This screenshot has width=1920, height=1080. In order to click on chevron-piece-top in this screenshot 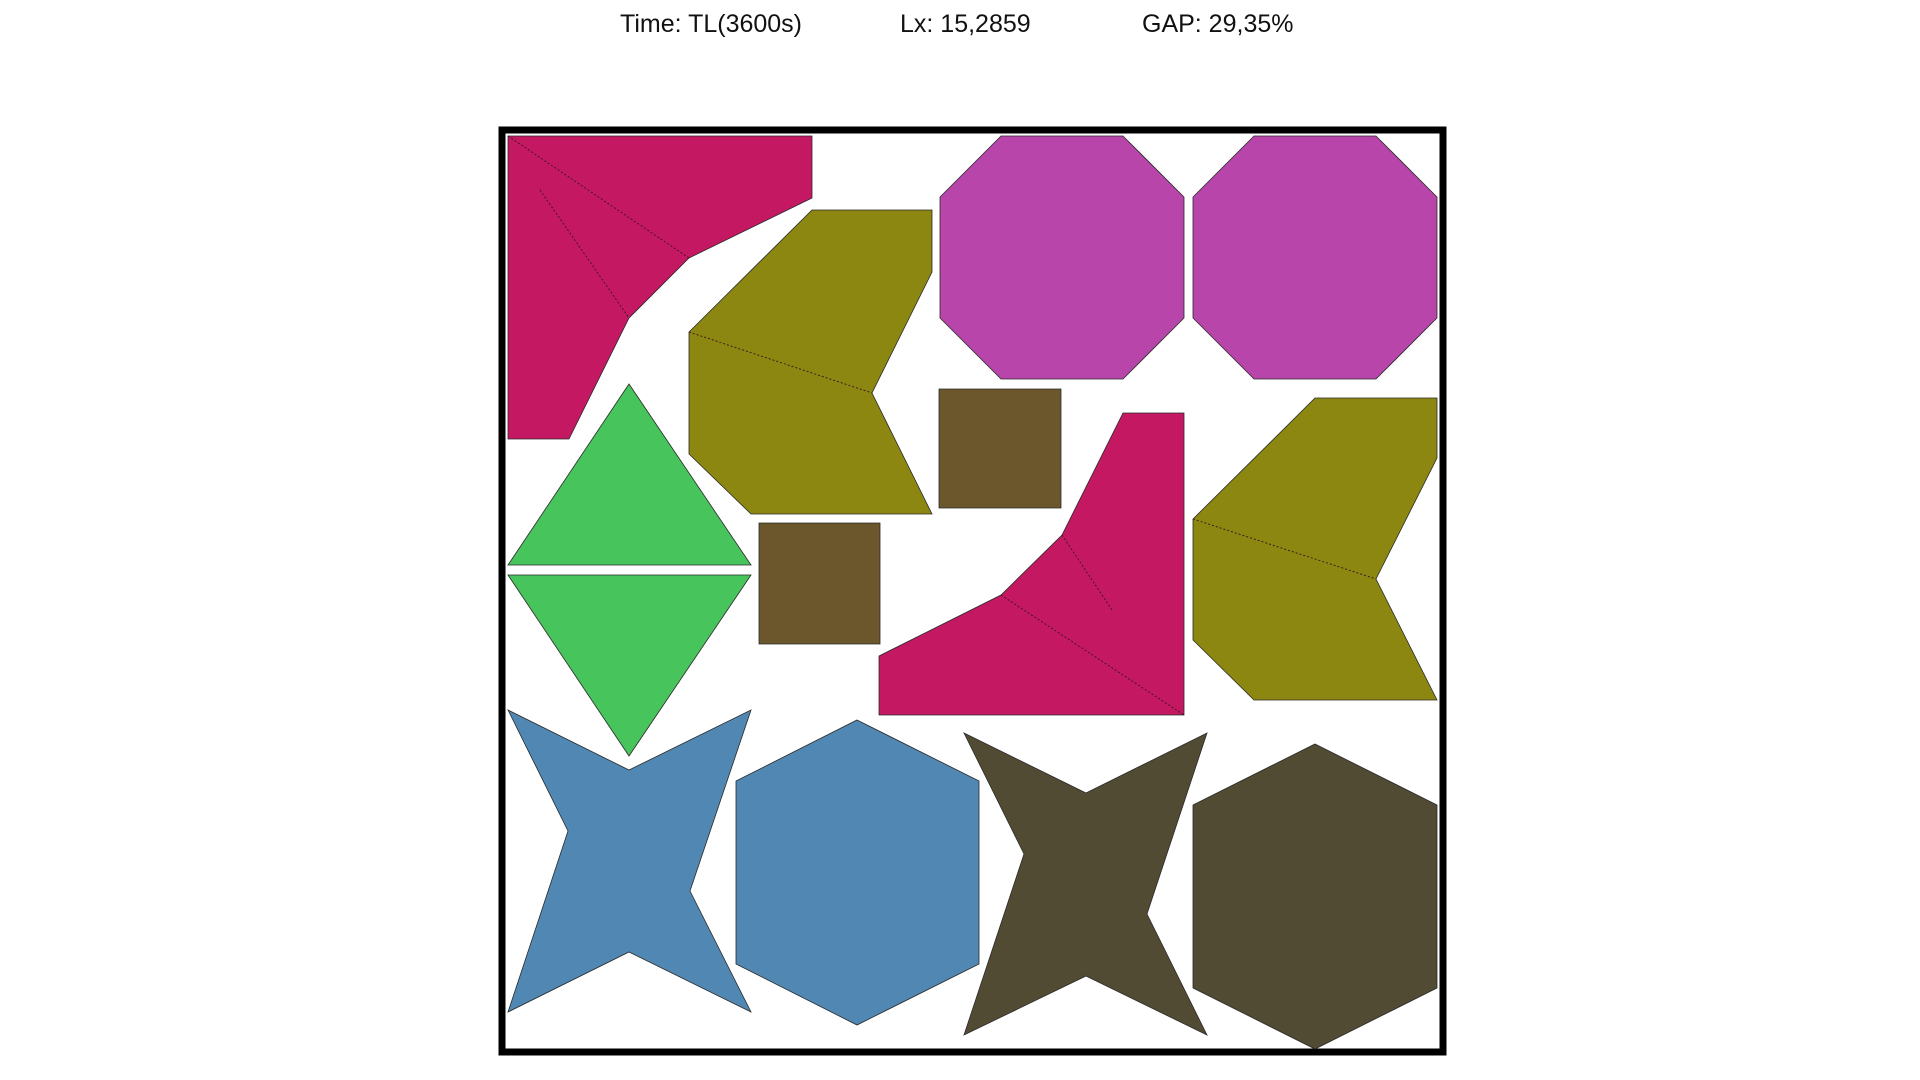, I will do `click(810, 362)`.